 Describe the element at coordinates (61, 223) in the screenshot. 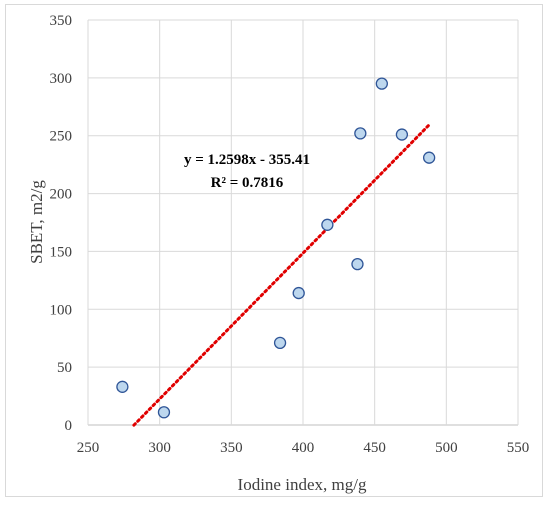

I see `y-tick-labels: 0 50 100 150 200 250 300 350` at that location.